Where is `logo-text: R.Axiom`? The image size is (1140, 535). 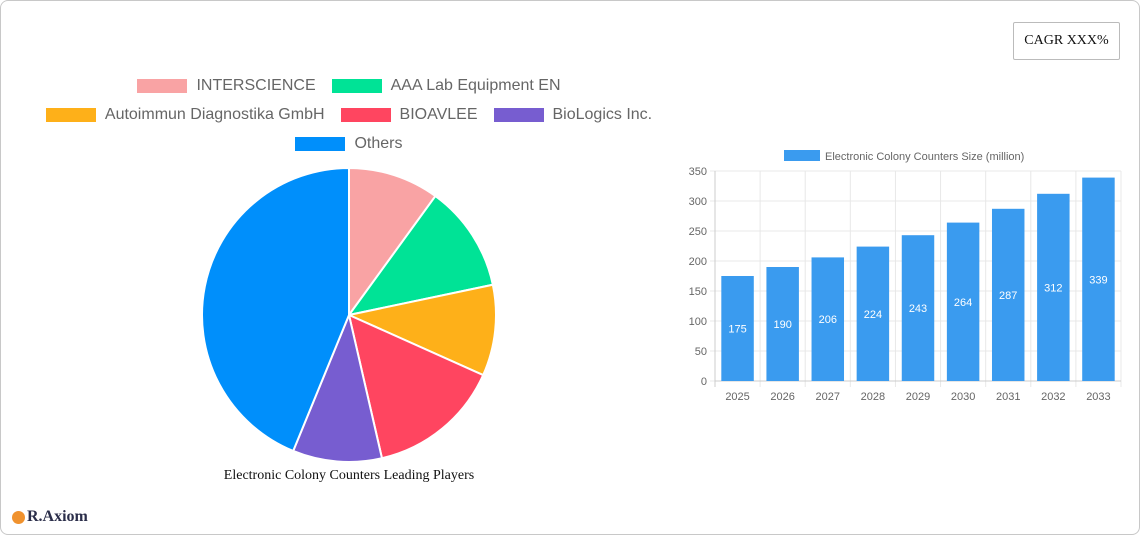
logo-text: R.Axiom is located at coordinates (57, 516).